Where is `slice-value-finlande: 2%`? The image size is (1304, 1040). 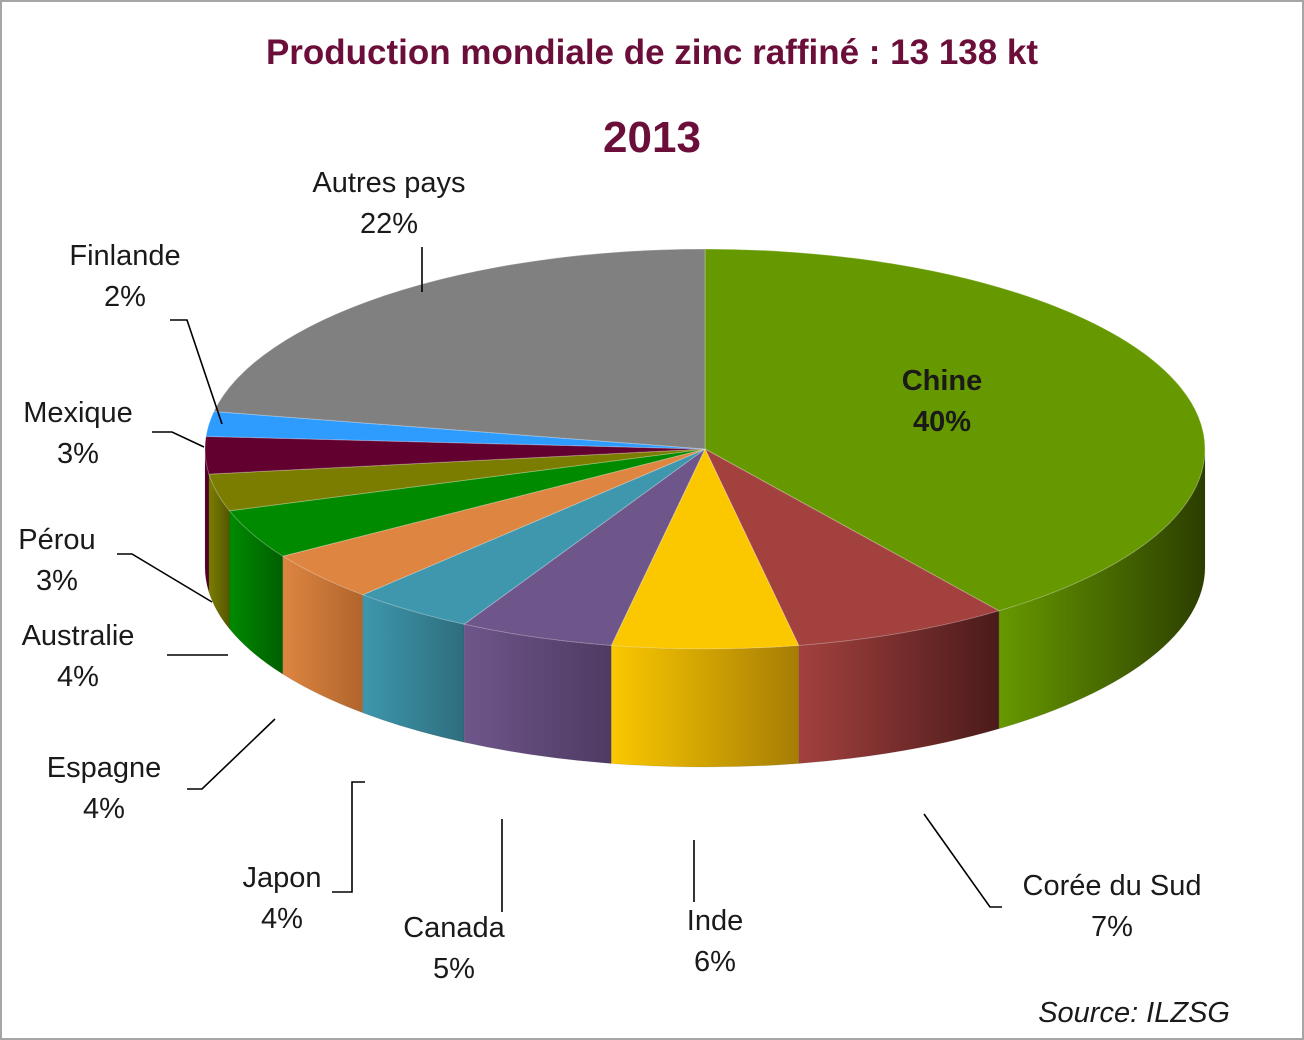 slice-value-finlande: 2% is located at coordinates (125, 297).